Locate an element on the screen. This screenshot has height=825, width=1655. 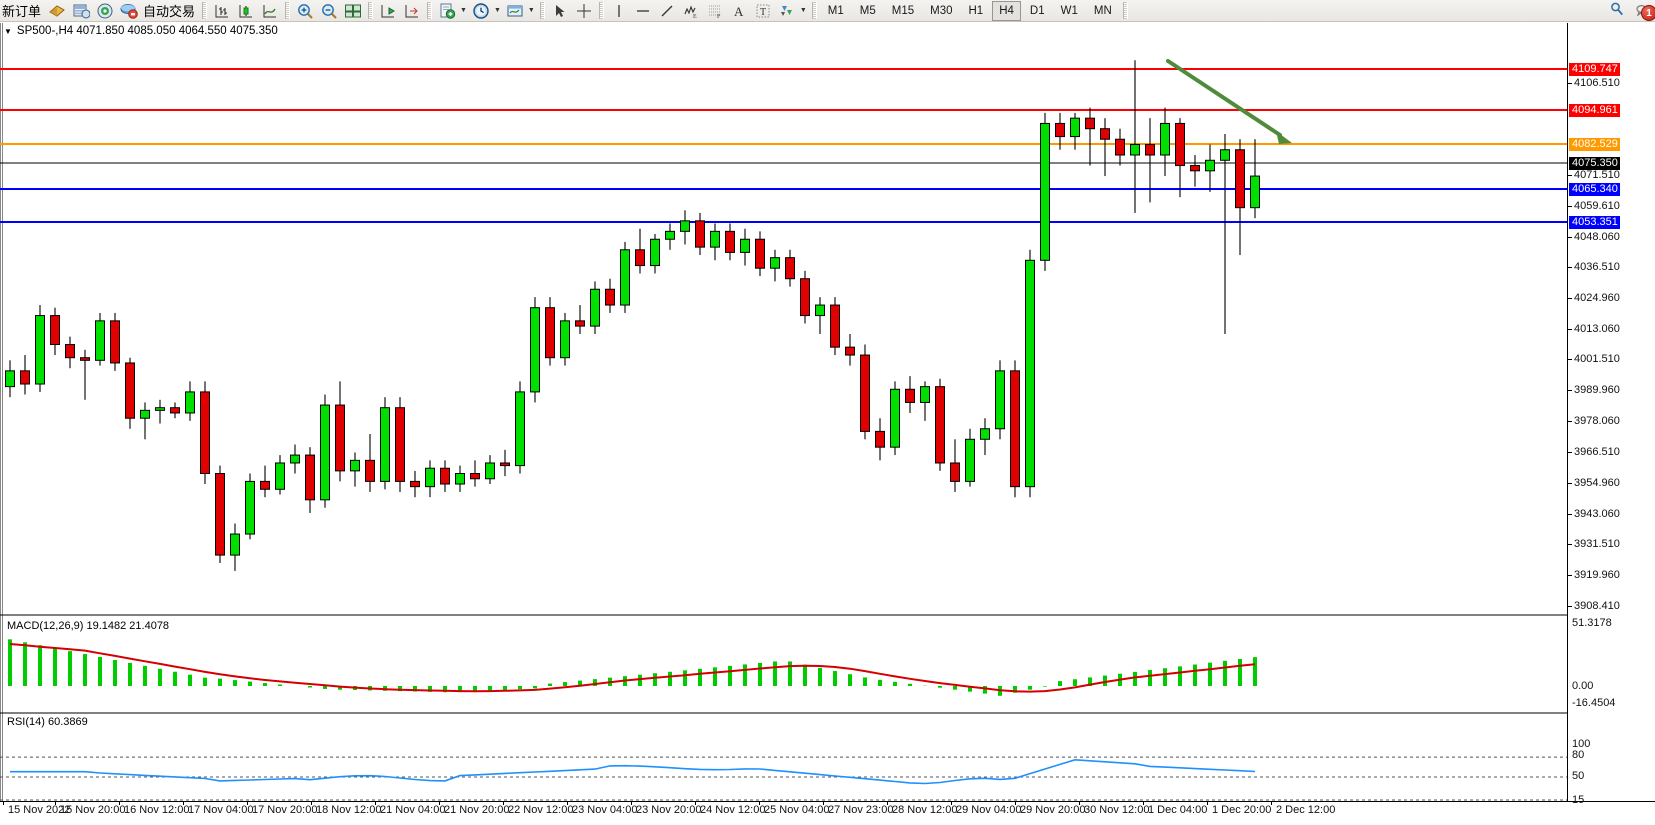
expert-advisors-icon is located at coordinates (57, 11).